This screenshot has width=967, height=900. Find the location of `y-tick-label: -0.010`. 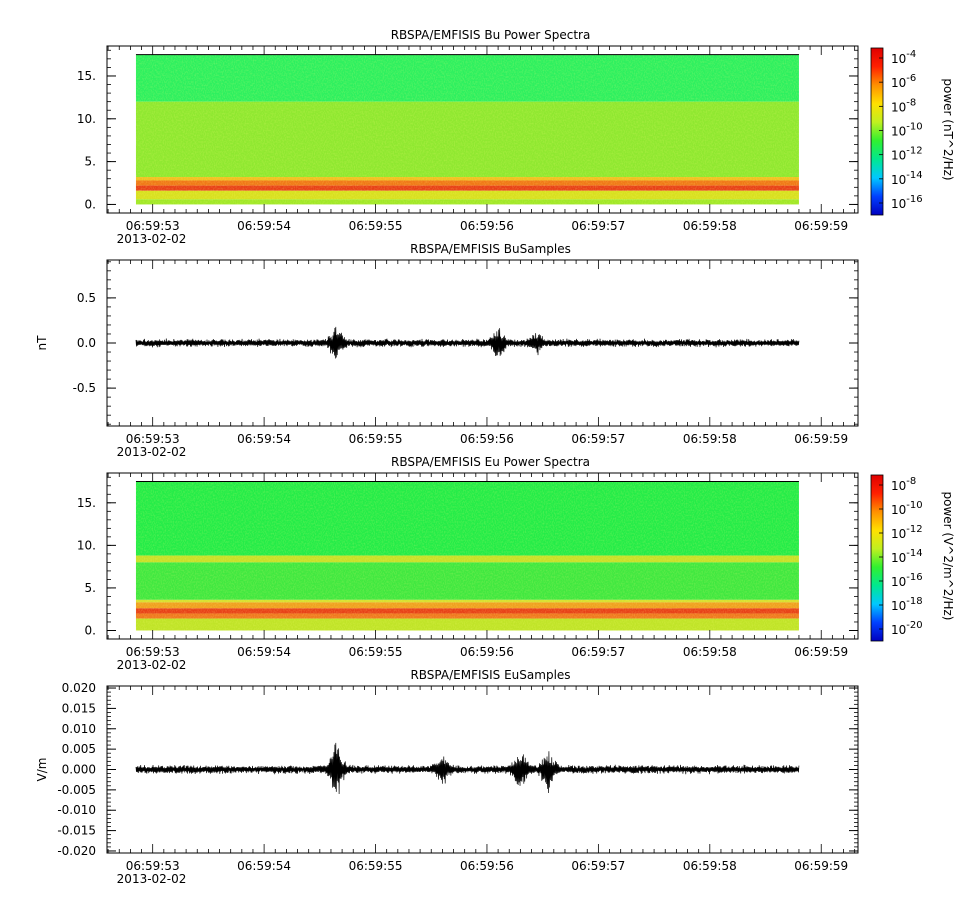

y-tick-label: -0.010 is located at coordinates (76, 810).